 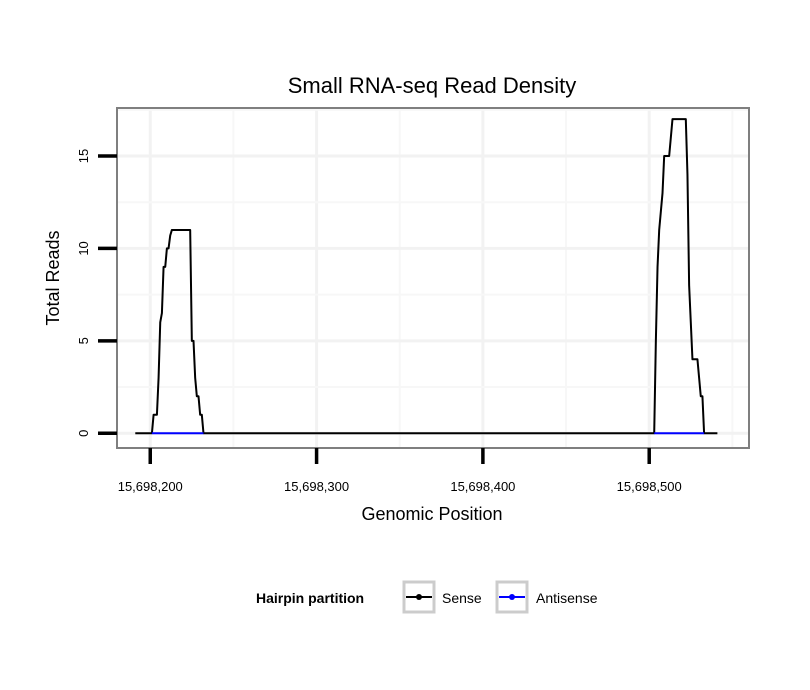 I want to click on y-tick-label-1: 5, so click(x=83, y=340).